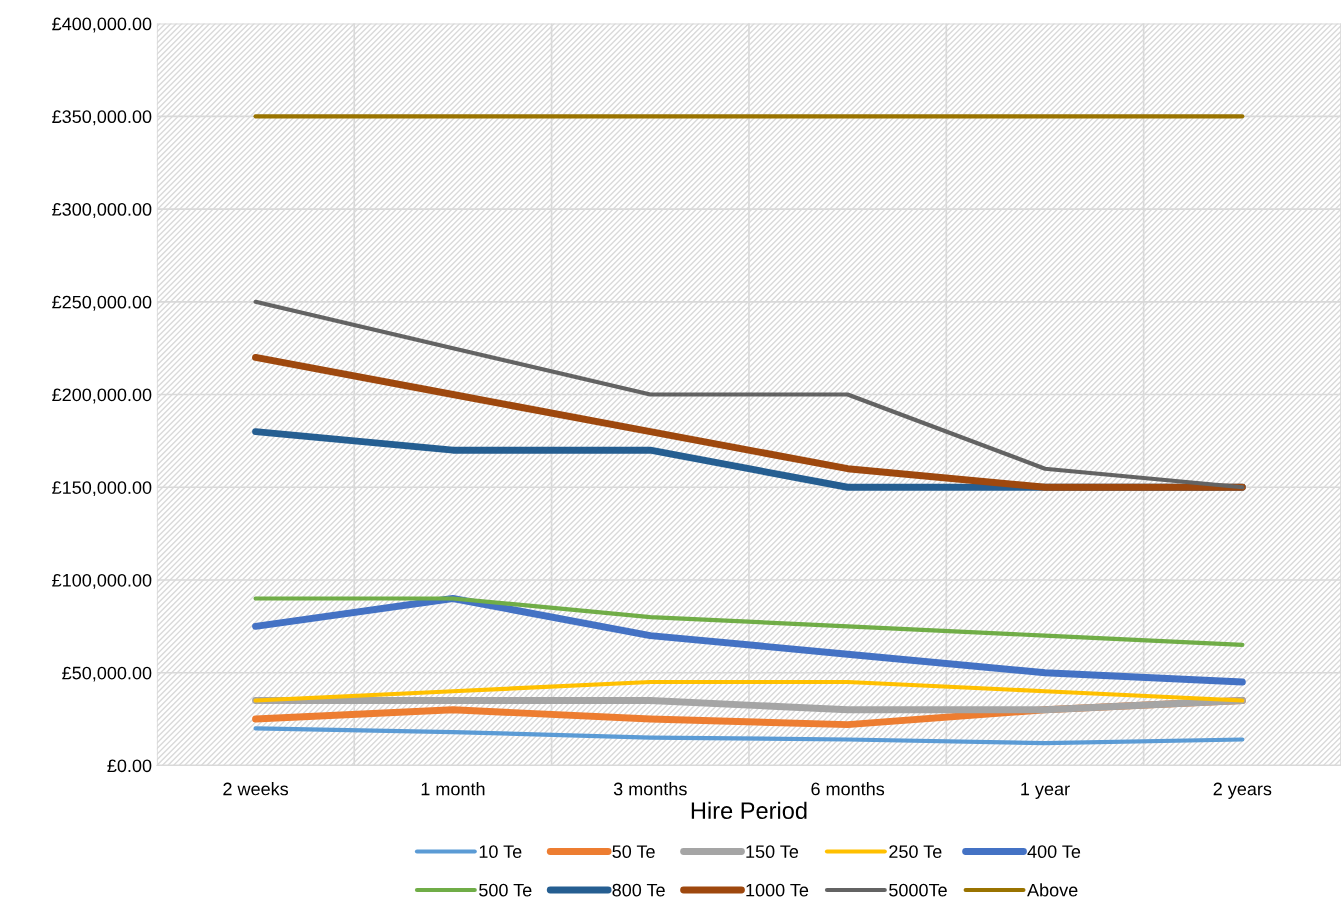 The image size is (1341, 908). I want to click on y-tick-label: £150,000.00, so click(102, 489).